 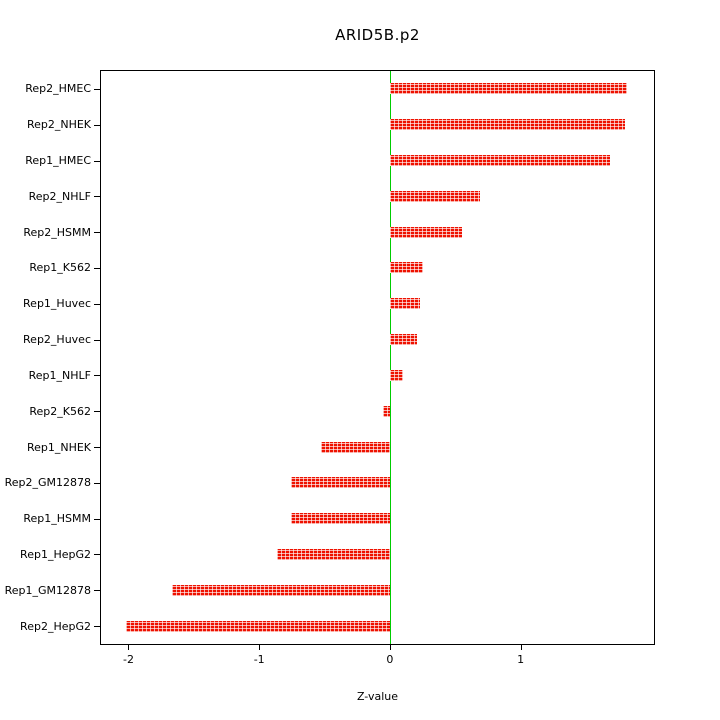 What do you see at coordinates (390, 357) in the screenshot?
I see `zero-reference-line` at bounding box center [390, 357].